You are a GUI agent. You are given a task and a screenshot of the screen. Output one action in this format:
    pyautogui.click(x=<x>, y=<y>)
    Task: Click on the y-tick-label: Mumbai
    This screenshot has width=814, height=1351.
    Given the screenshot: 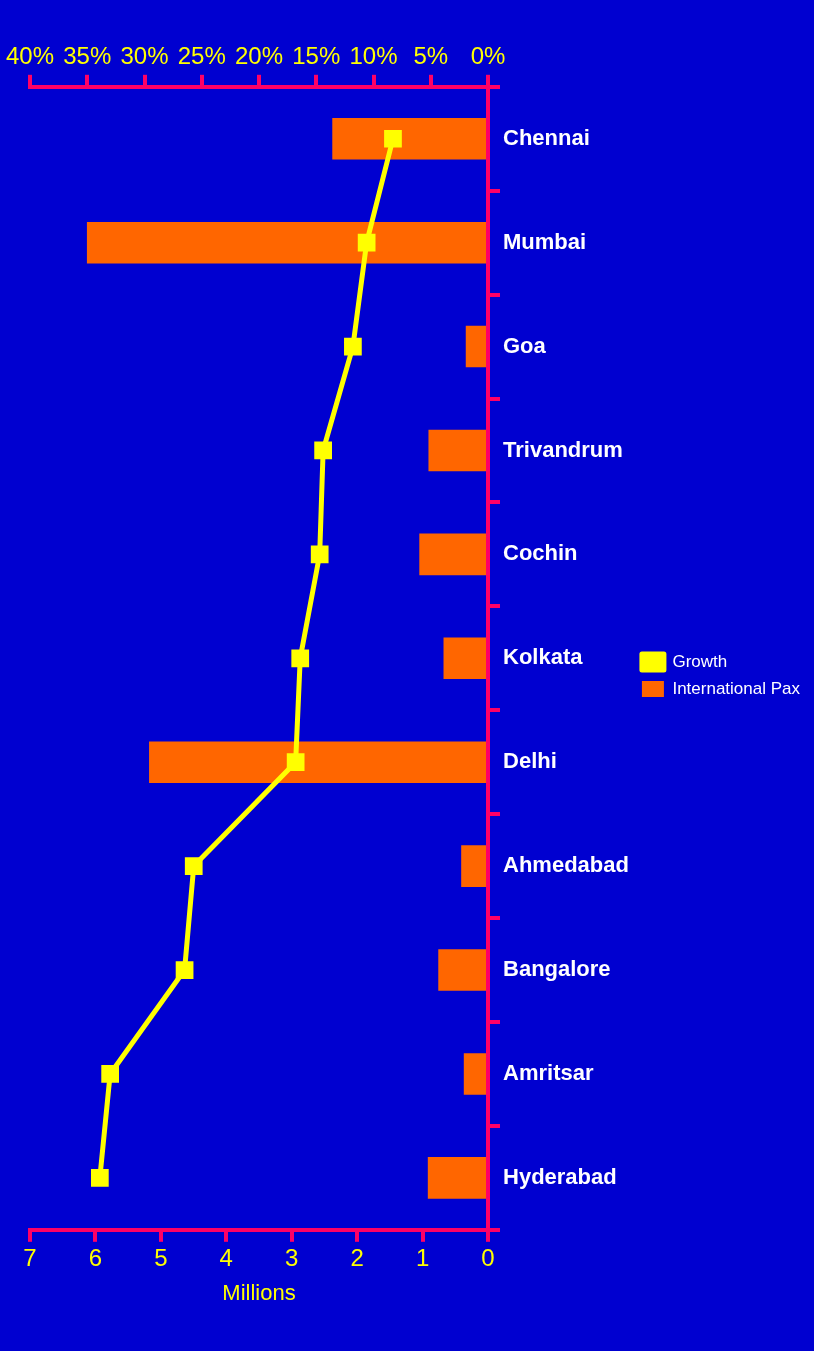 What is the action you would take?
    pyautogui.click(x=545, y=241)
    